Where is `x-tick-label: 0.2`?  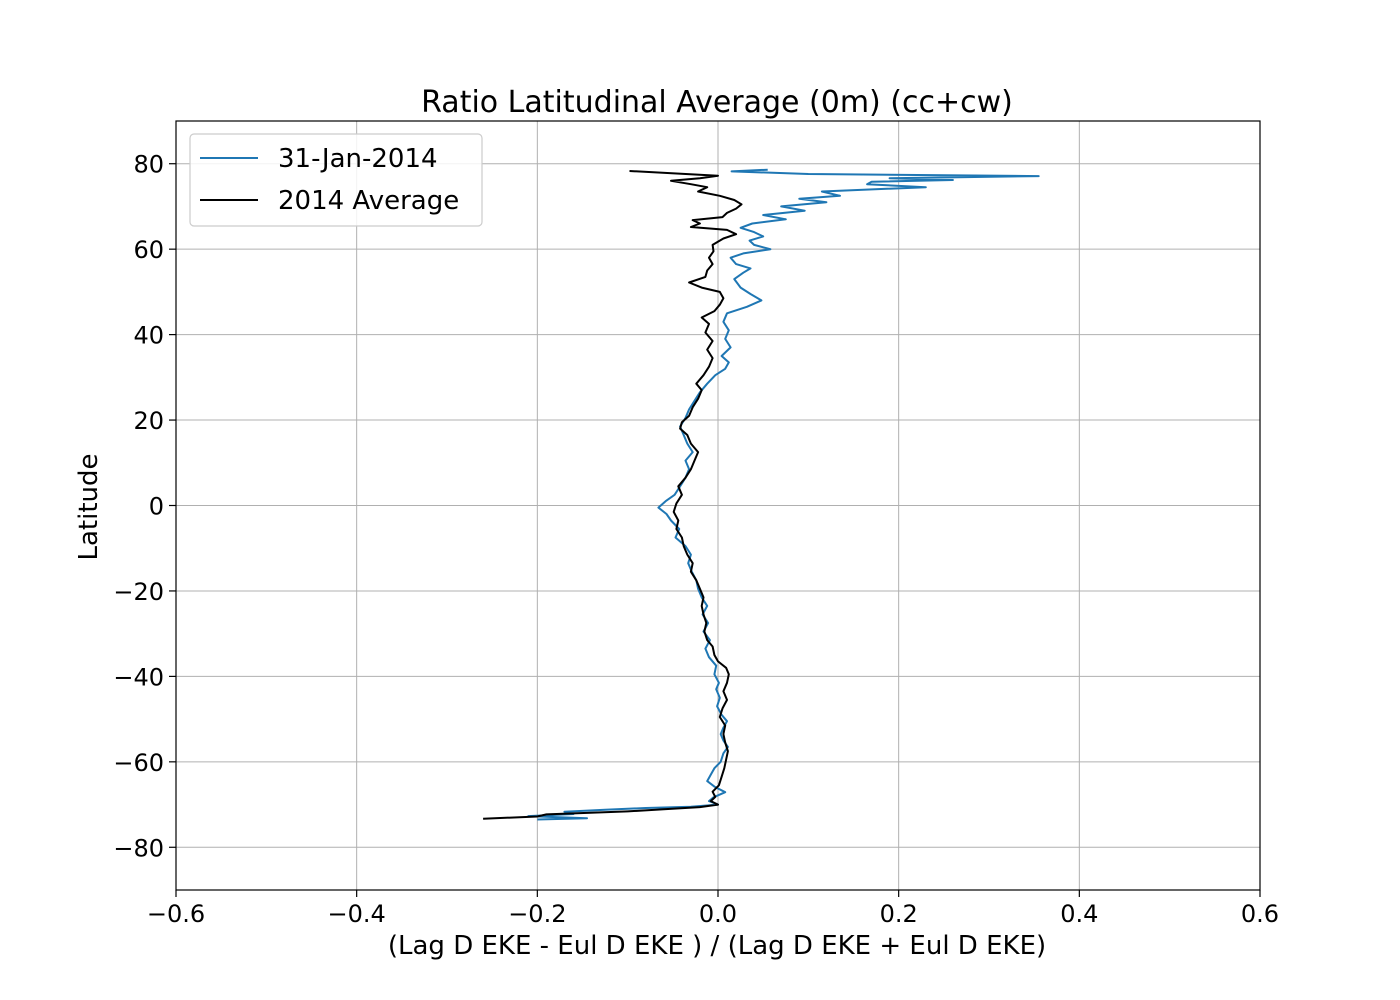 x-tick-label: 0.2 is located at coordinates (899, 914).